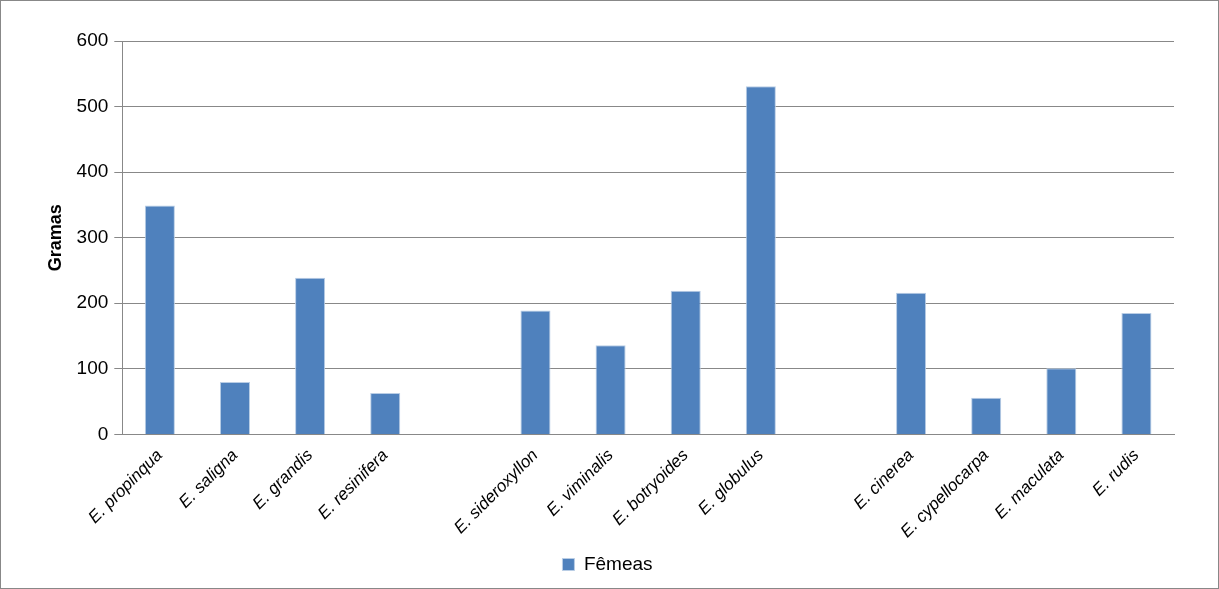 The width and height of the screenshot is (1219, 589). I want to click on legend-label: Fêmeas, so click(618, 563).